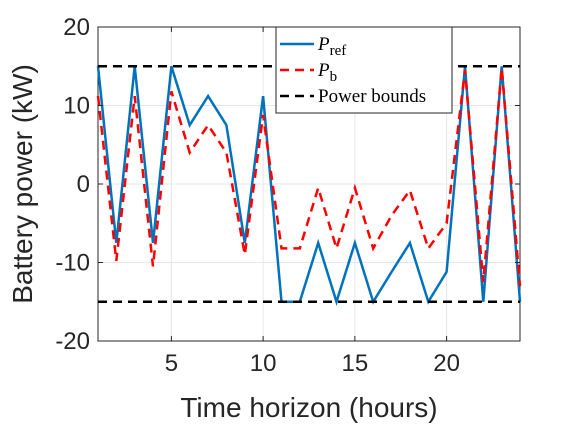  Describe the element at coordinates (308, 407) in the screenshot. I see `x-axis-label: Time horizon (hours)` at that location.